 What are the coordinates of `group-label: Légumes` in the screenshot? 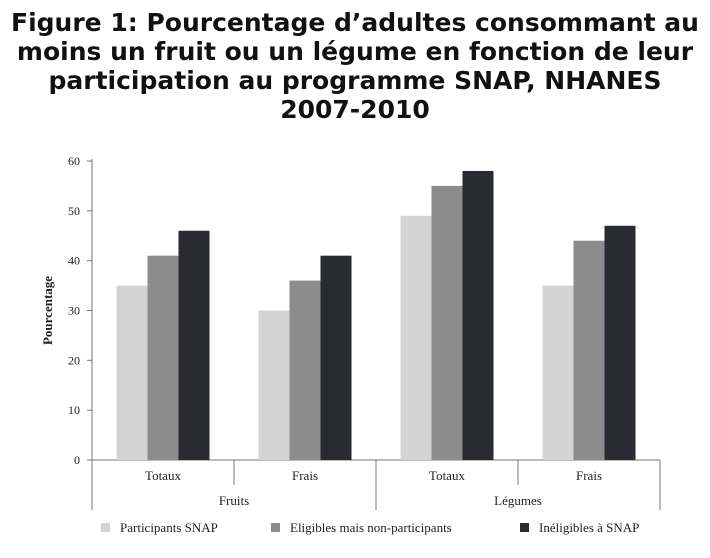 It's located at (518, 500).